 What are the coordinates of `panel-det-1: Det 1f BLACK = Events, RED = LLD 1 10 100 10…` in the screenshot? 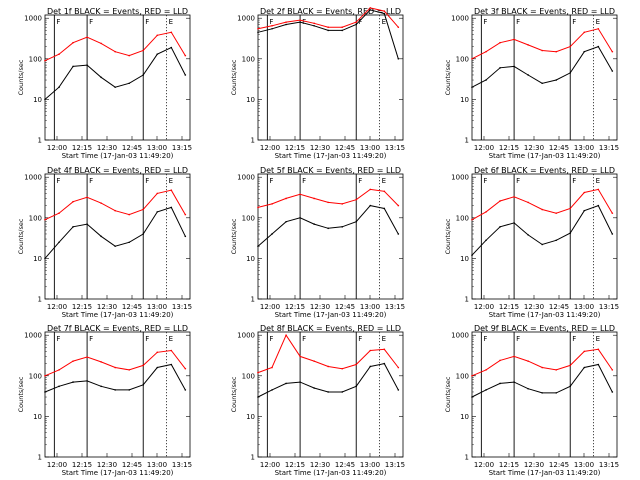 It's located at (104, 83).